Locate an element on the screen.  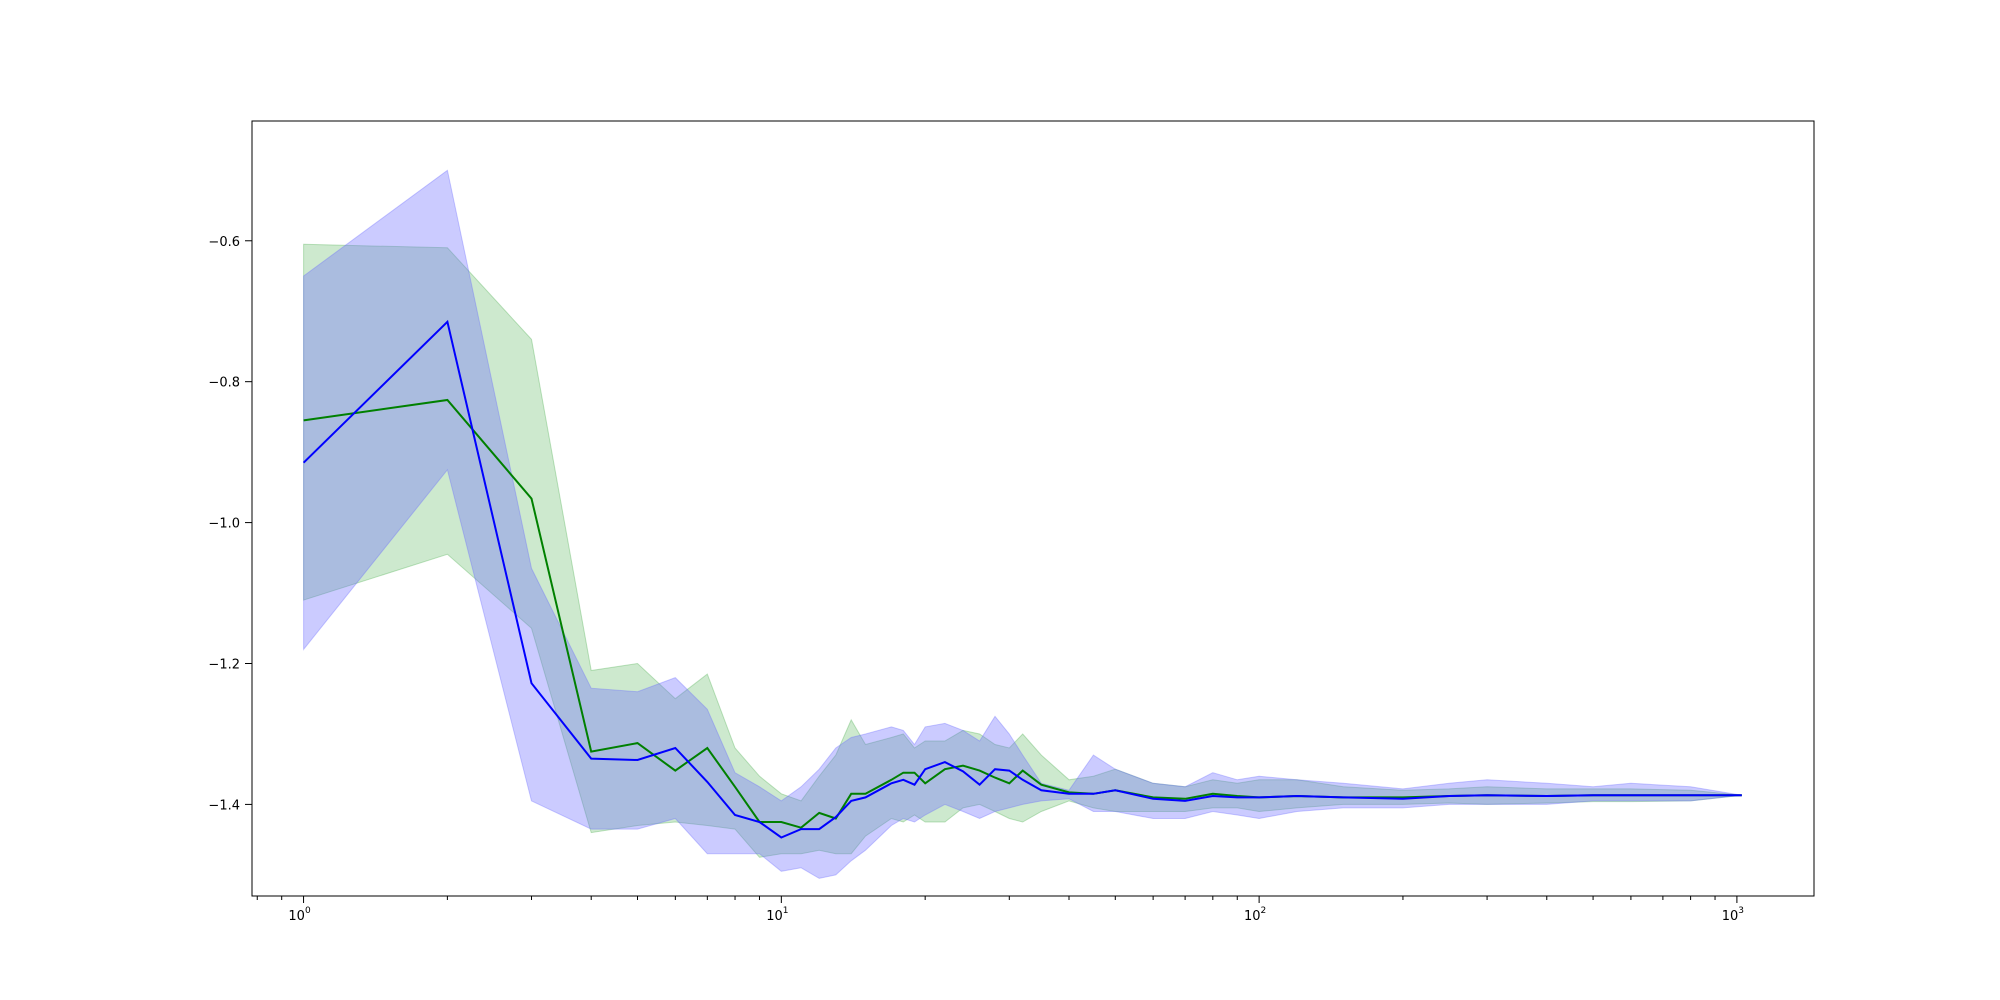
x-tick-label-exponent: 0 is located at coordinates (308, 911).